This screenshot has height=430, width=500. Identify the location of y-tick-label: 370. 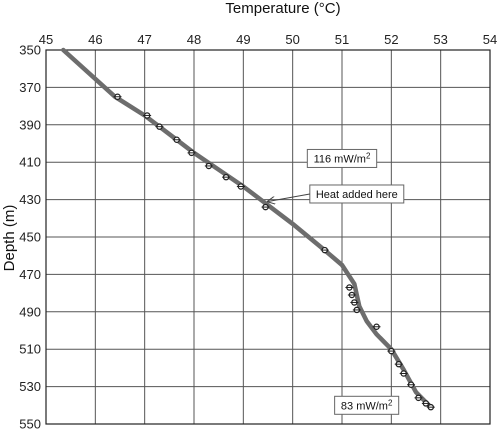
(30, 87).